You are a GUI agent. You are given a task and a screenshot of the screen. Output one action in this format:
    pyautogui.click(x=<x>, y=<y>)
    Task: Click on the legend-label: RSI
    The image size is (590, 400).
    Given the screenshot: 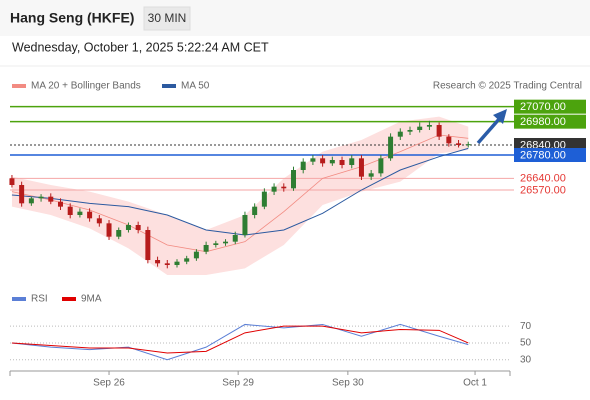 What is the action you would take?
    pyautogui.click(x=39, y=299)
    